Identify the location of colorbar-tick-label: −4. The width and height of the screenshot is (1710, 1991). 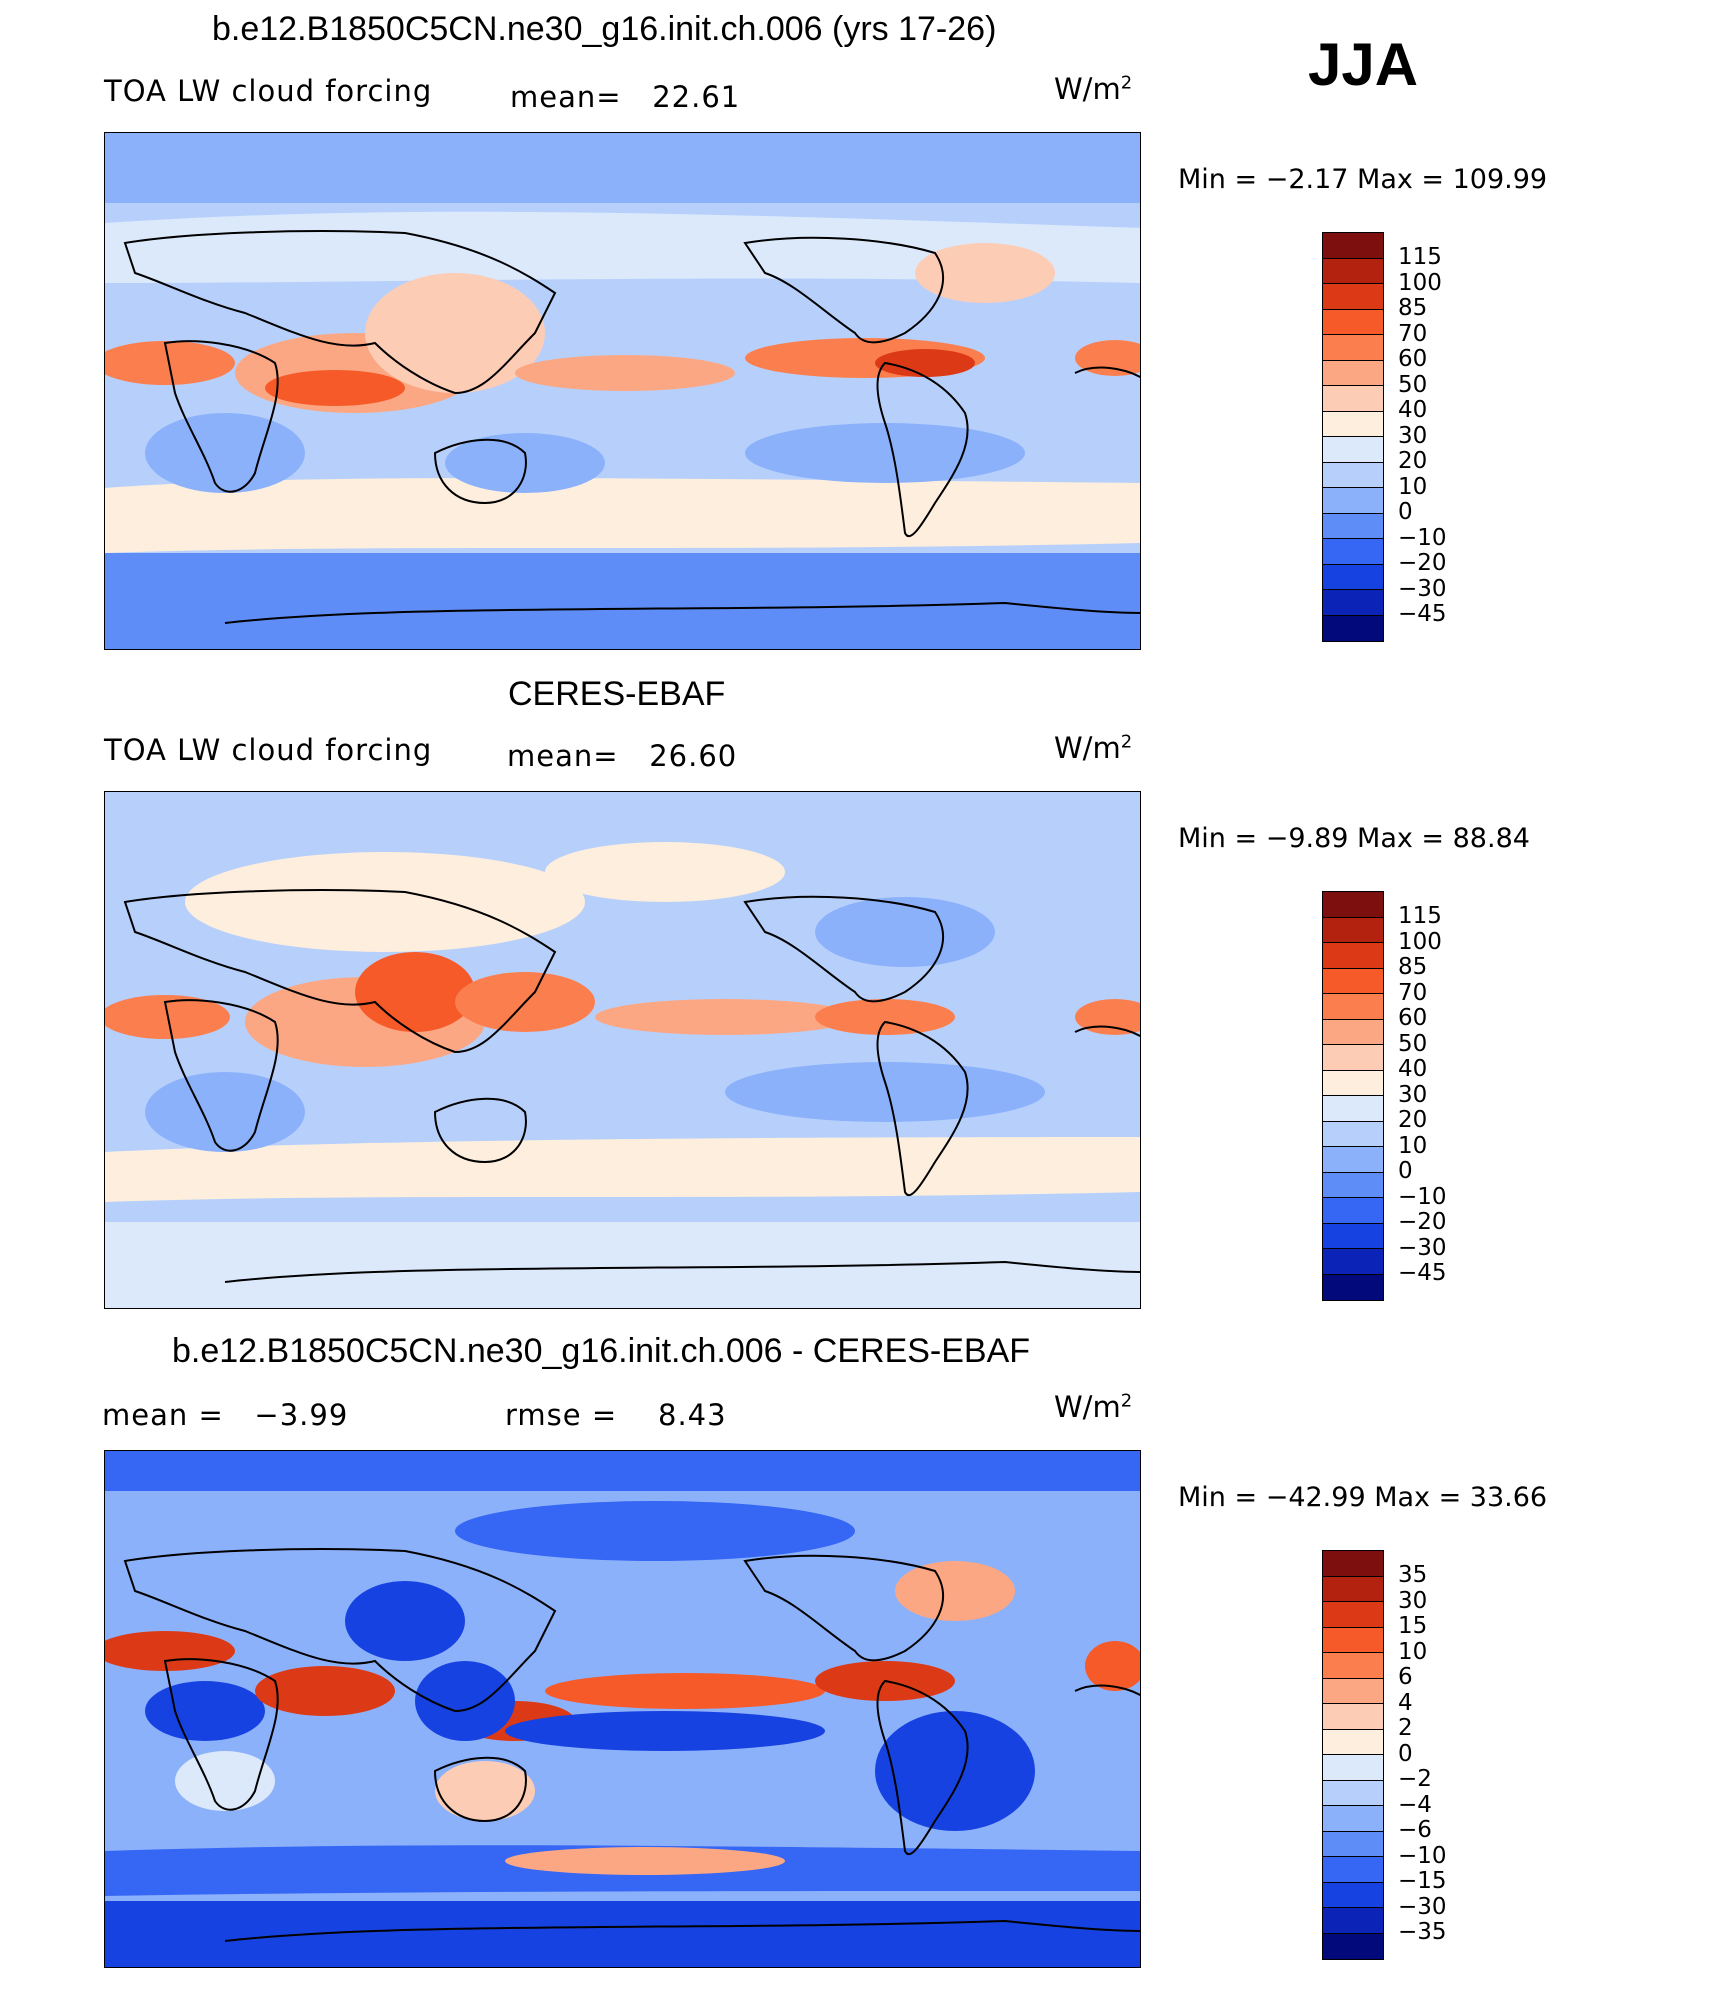
(1415, 1804).